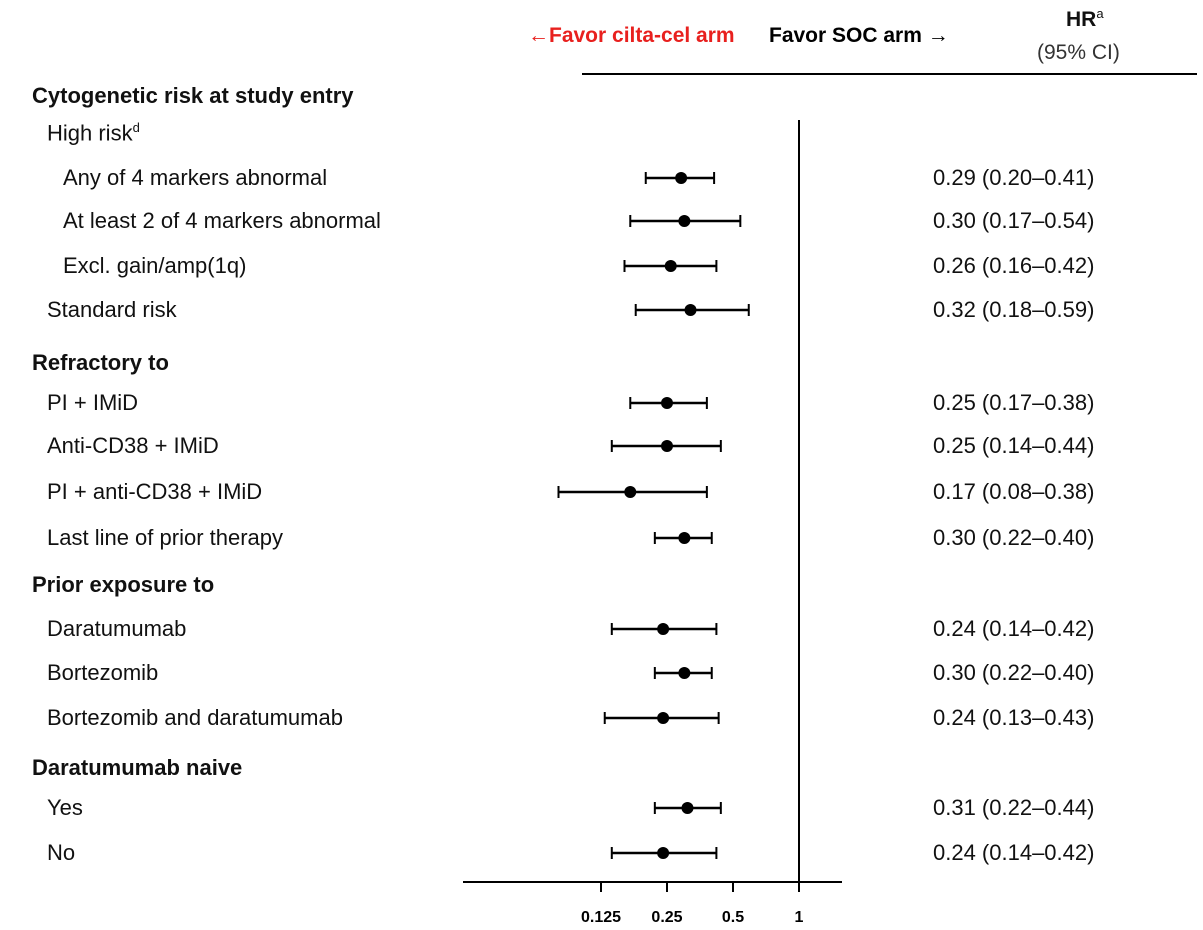  I want to click on row-label: At least 2 of 4 markers abnormal, so click(222, 221).